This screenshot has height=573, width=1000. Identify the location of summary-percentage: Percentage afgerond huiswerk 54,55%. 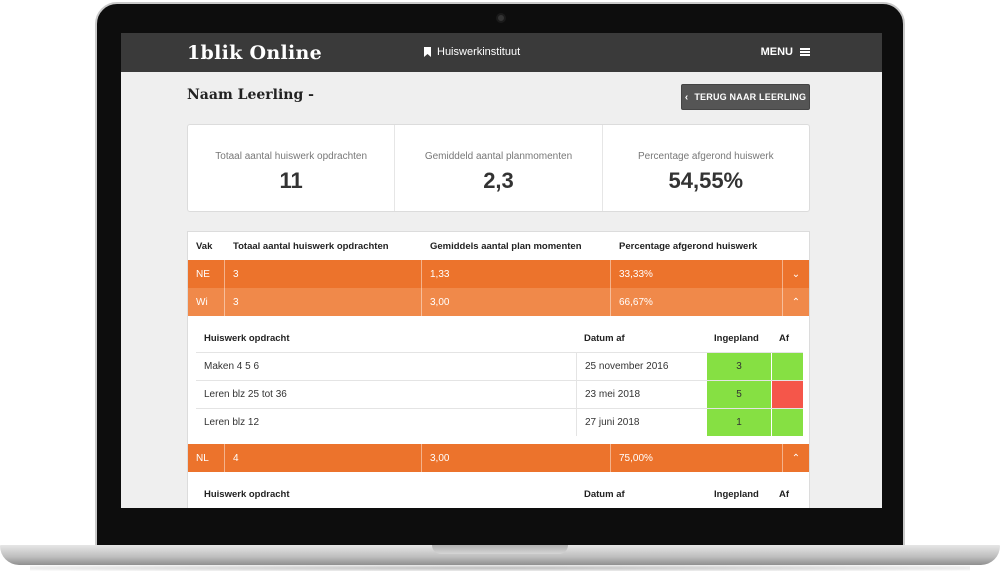
(706, 168).